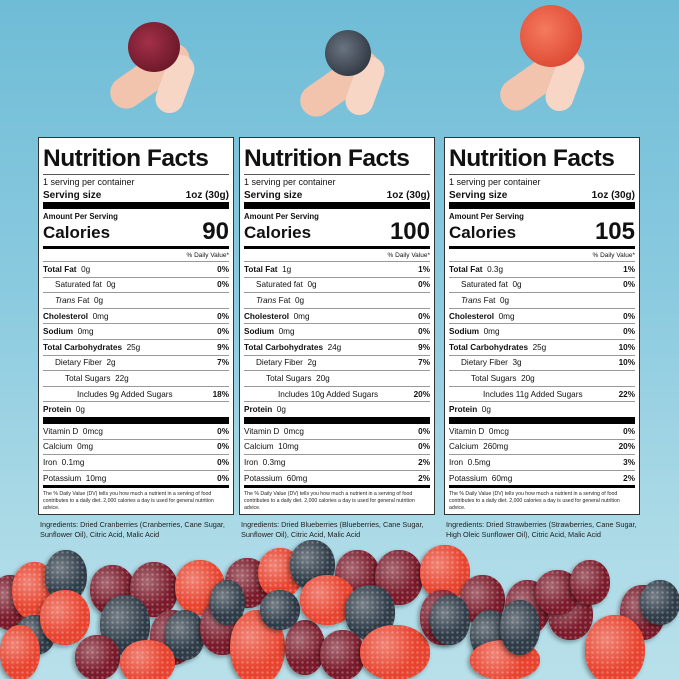 The width and height of the screenshot is (679, 679). What do you see at coordinates (502, 478) in the screenshot?
I see `vitamin-amount: 60mg` at bounding box center [502, 478].